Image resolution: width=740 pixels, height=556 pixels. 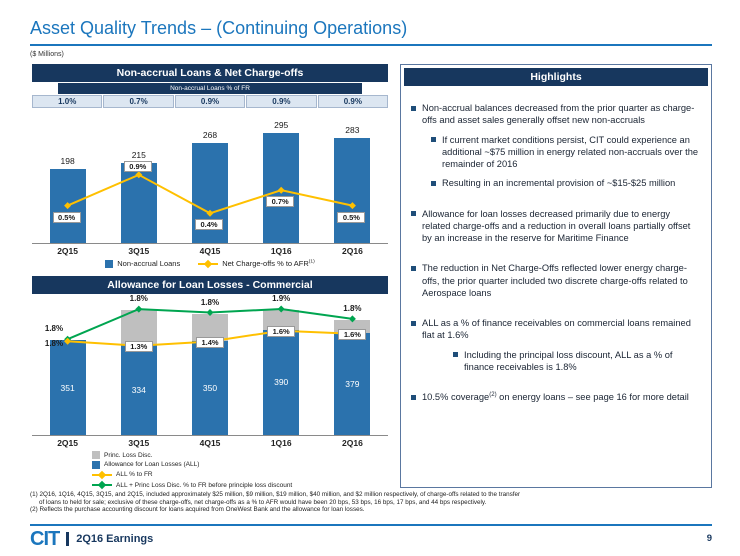 What do you see at coordinates (210, 194) in the screenshot?
I see `net-chargeoffs-line` at bounding box center [210, 194].